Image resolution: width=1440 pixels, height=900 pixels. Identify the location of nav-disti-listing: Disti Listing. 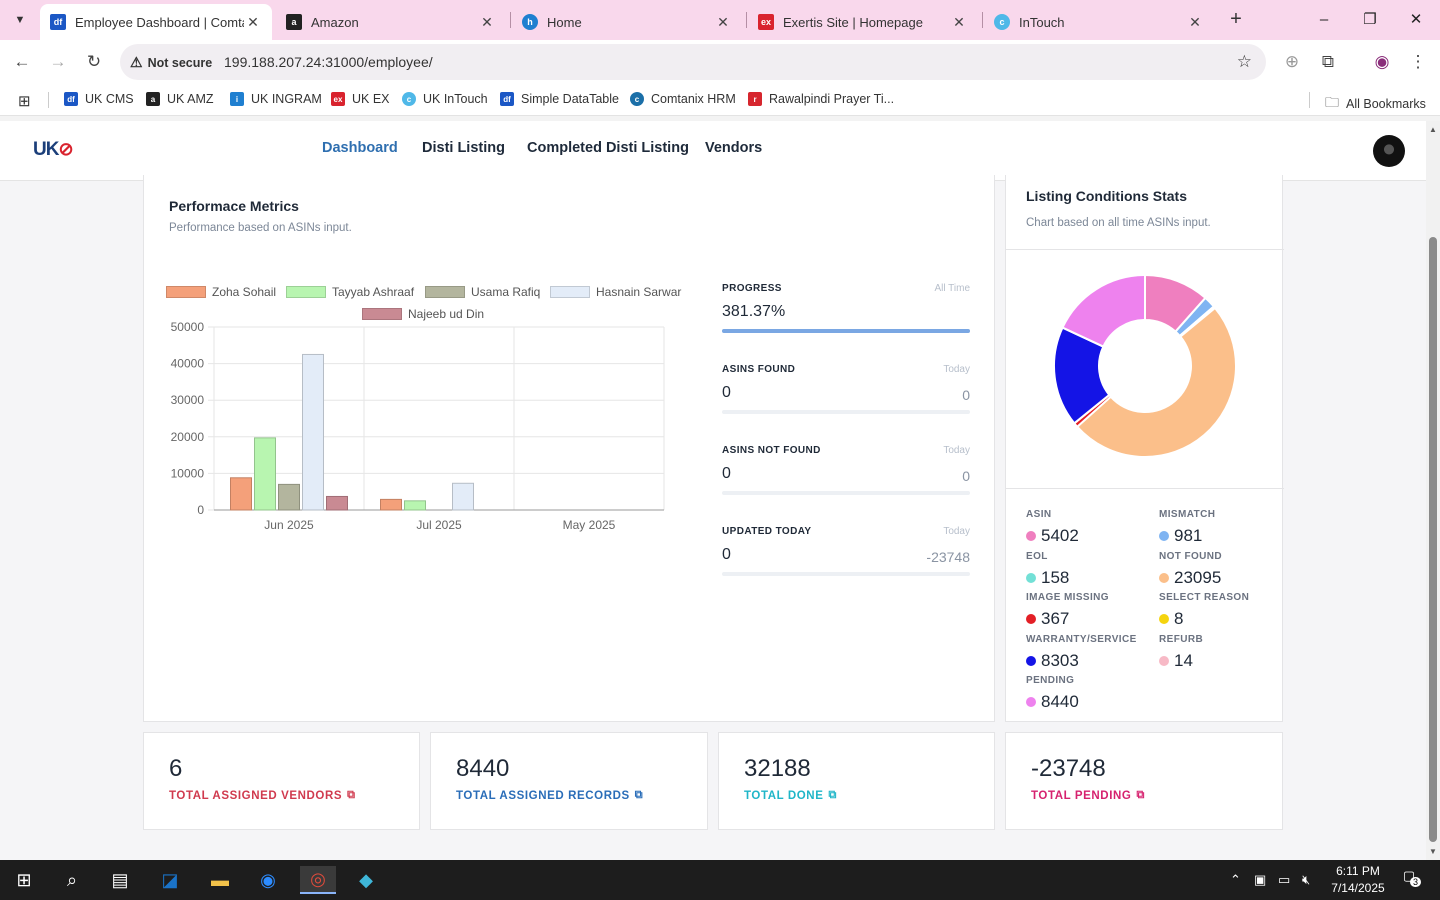
(463, 148).